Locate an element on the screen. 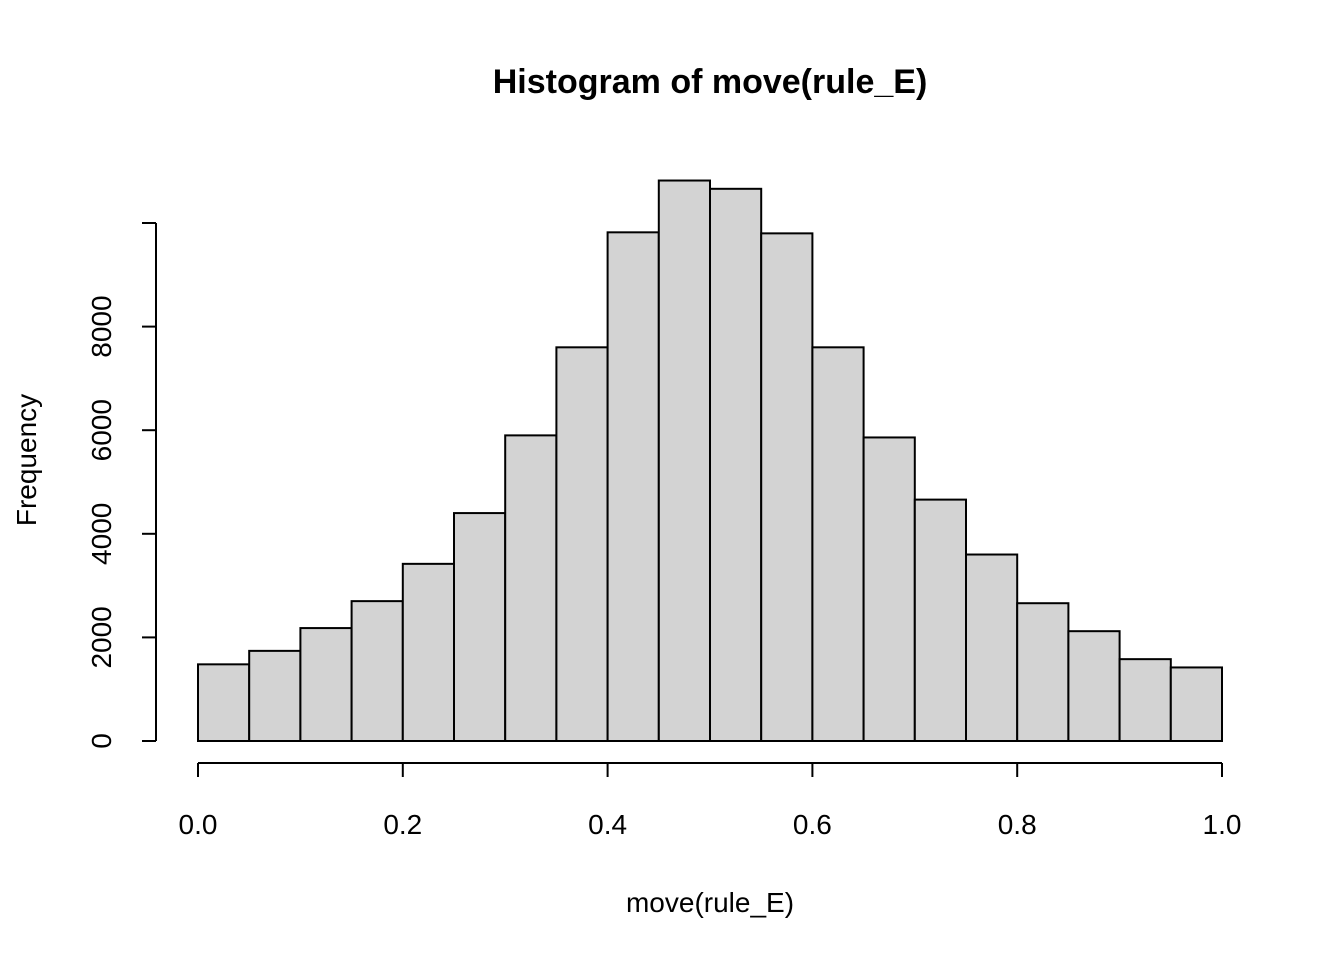 This screenshot has height=960, width=1344. x-axis-label: move(rule_E) is located at coordinates (710, 902).